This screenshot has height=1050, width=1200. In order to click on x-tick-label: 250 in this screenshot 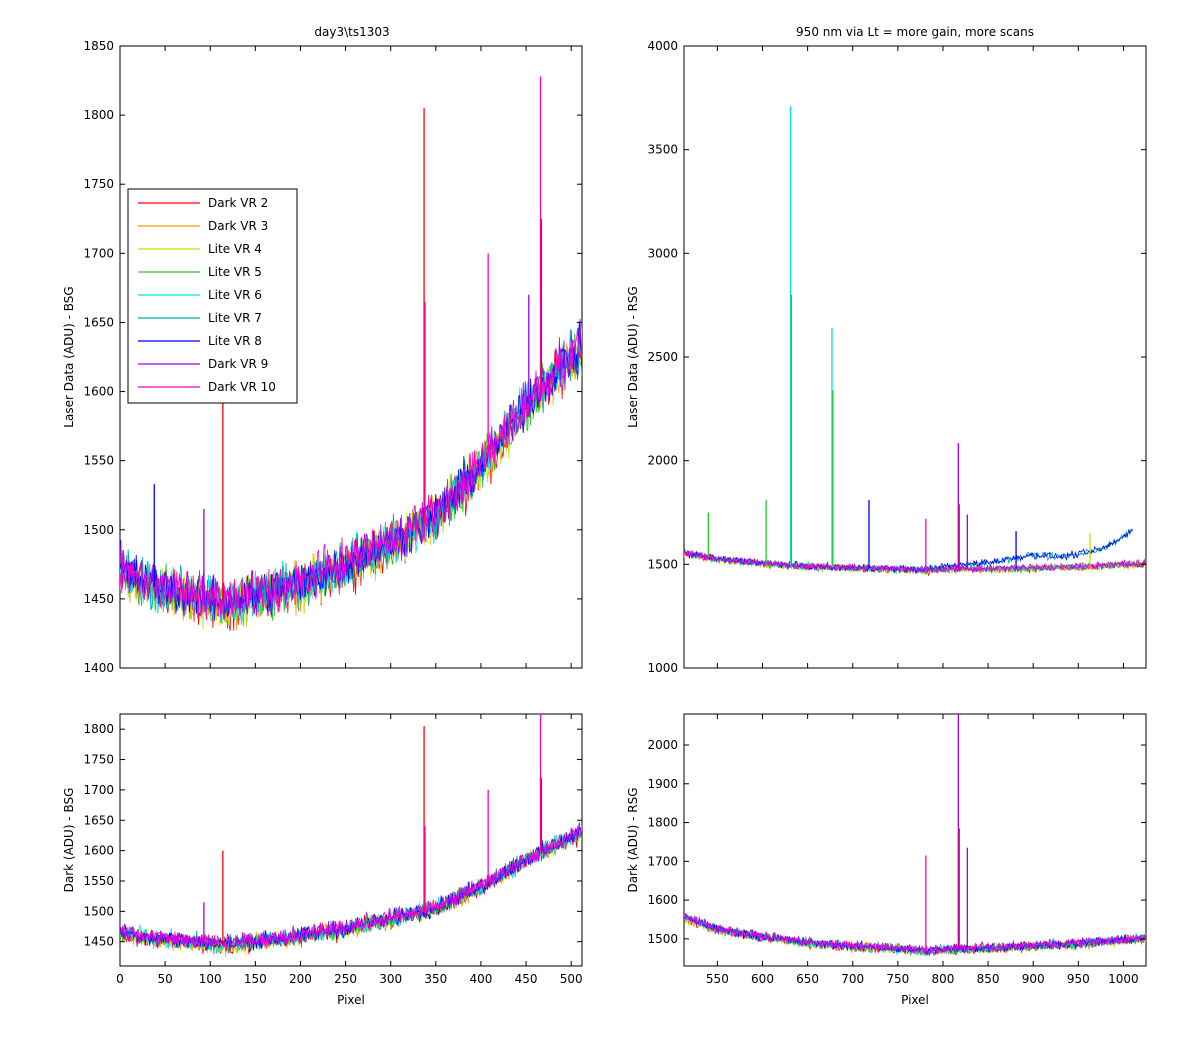, I will do `click(345, 979)`.